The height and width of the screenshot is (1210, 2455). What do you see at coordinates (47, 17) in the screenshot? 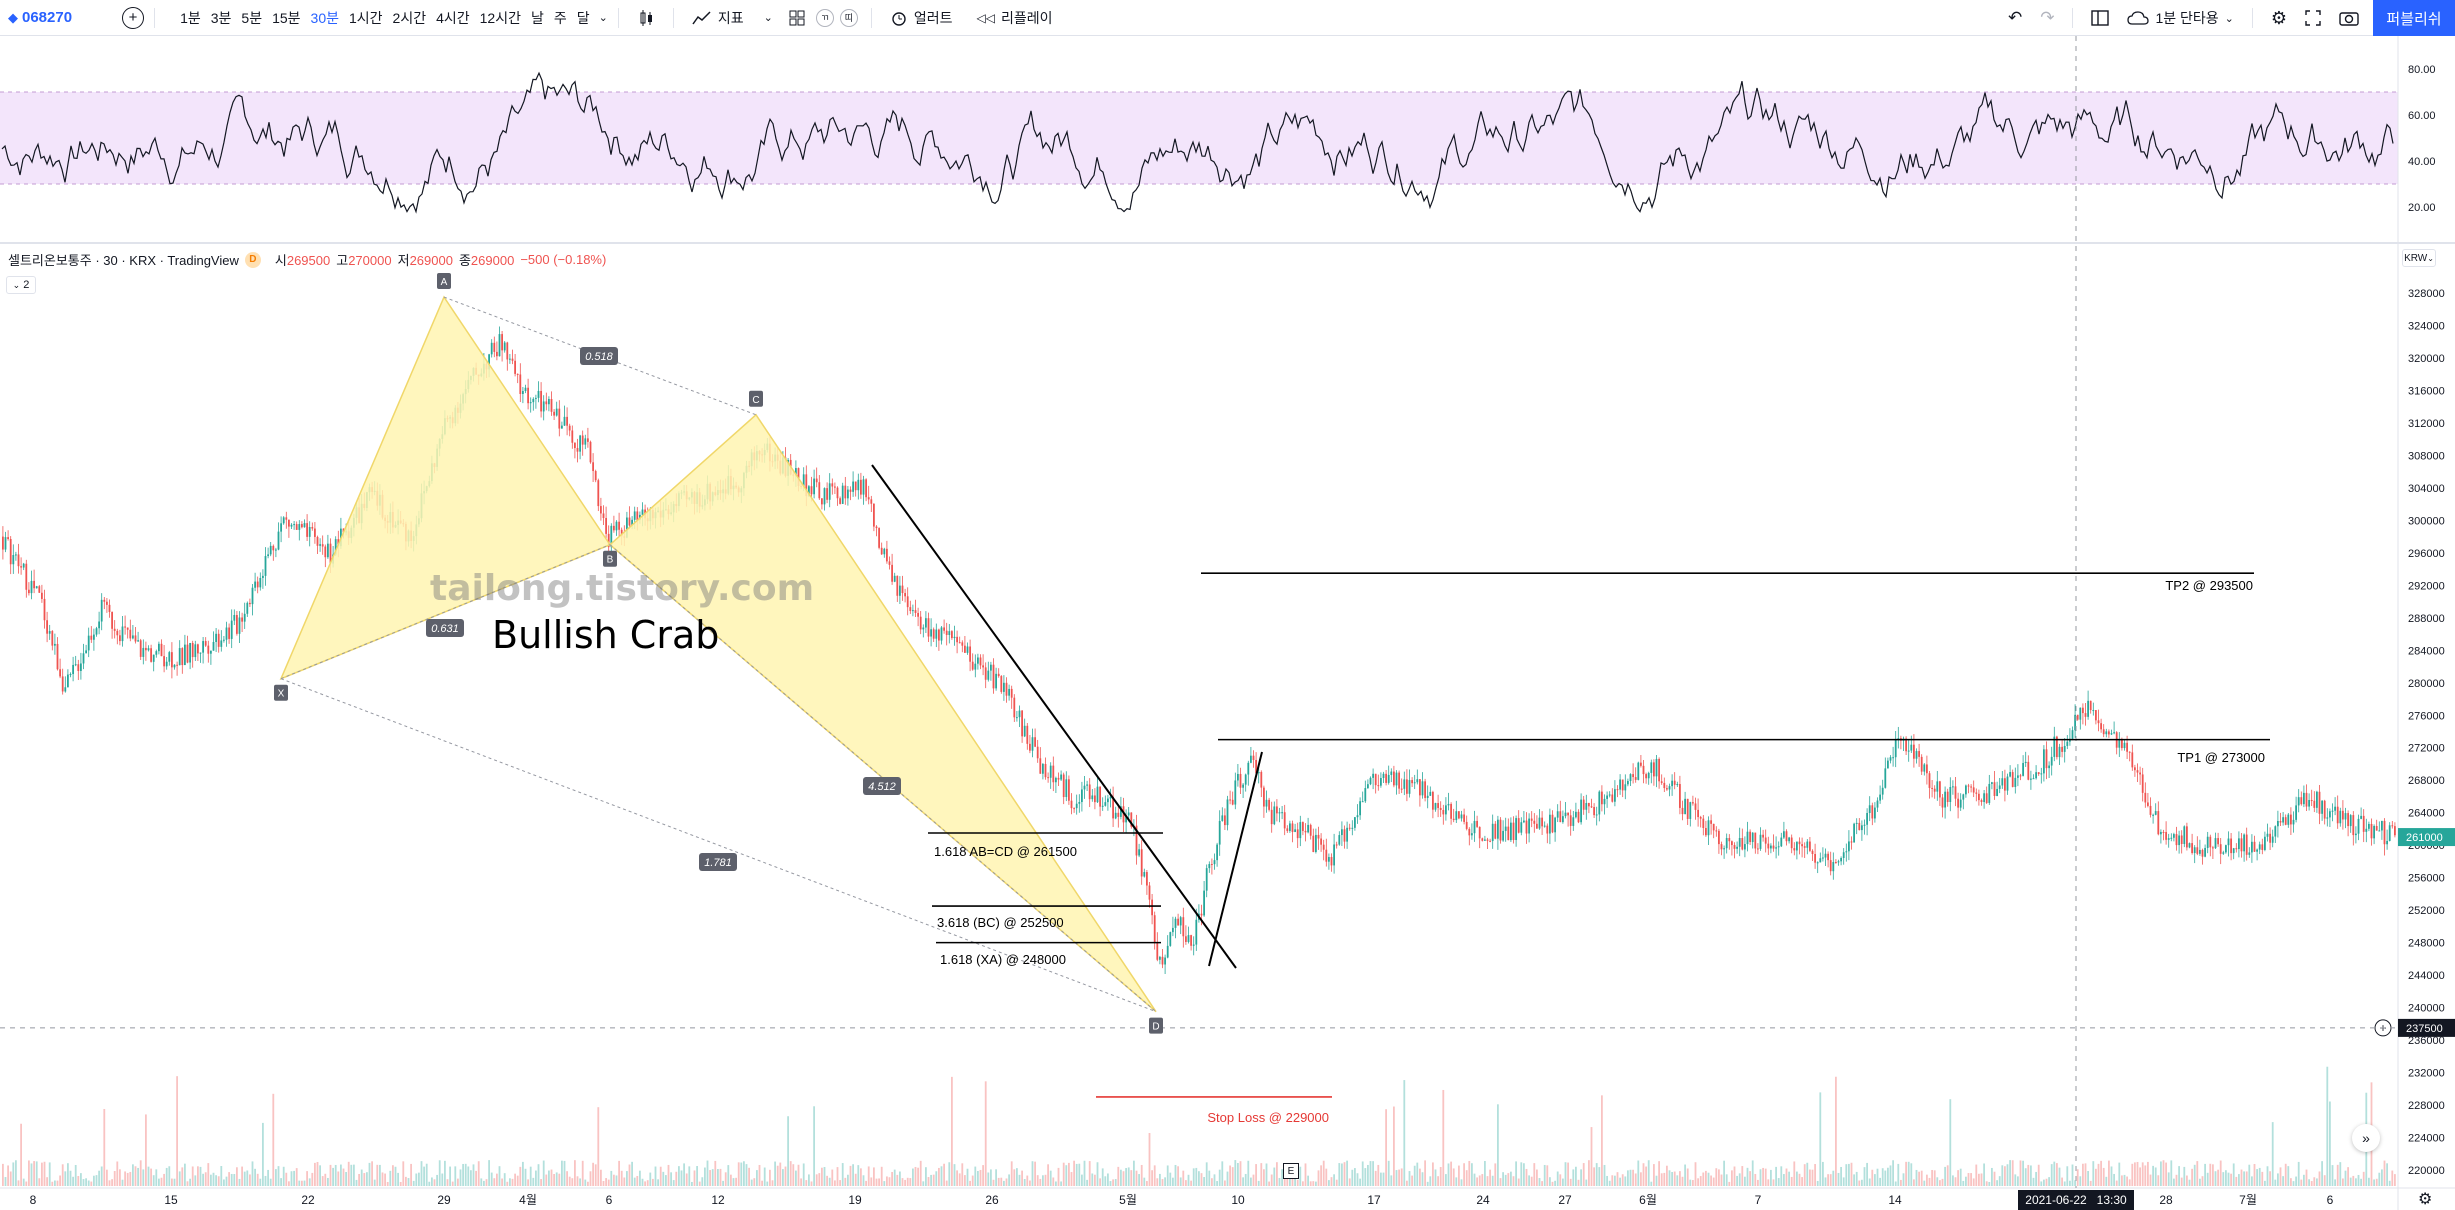
I see `symbol-search: 068270` at bounding box center [47, 17].